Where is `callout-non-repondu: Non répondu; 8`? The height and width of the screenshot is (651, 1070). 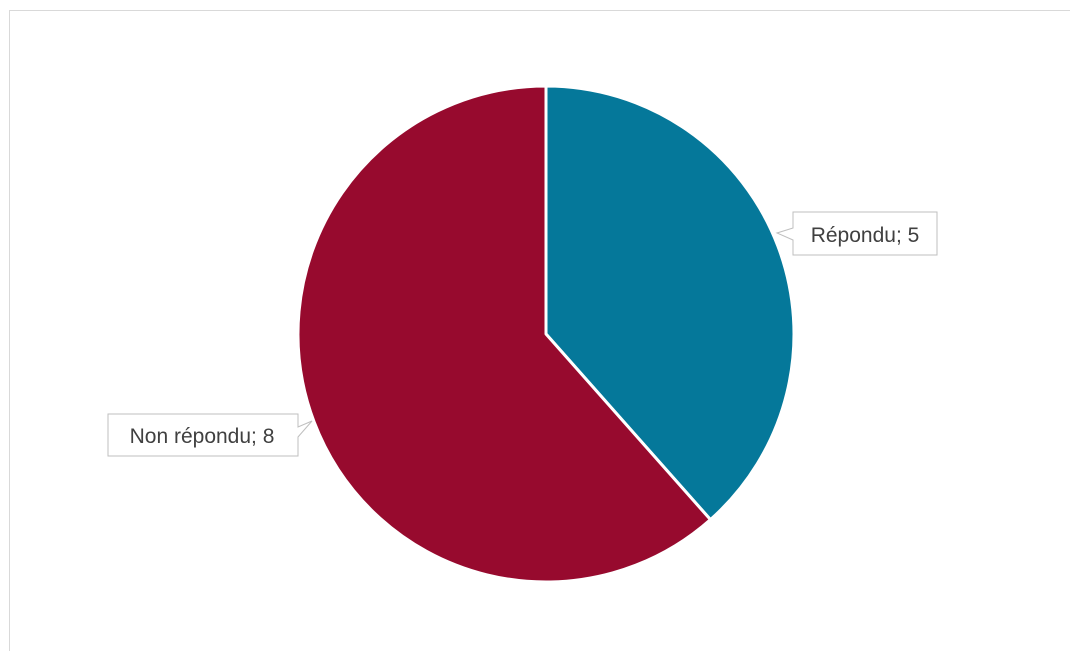 callout-non-repondu: Non répondu; 8 is located at coordinates (210, 435).